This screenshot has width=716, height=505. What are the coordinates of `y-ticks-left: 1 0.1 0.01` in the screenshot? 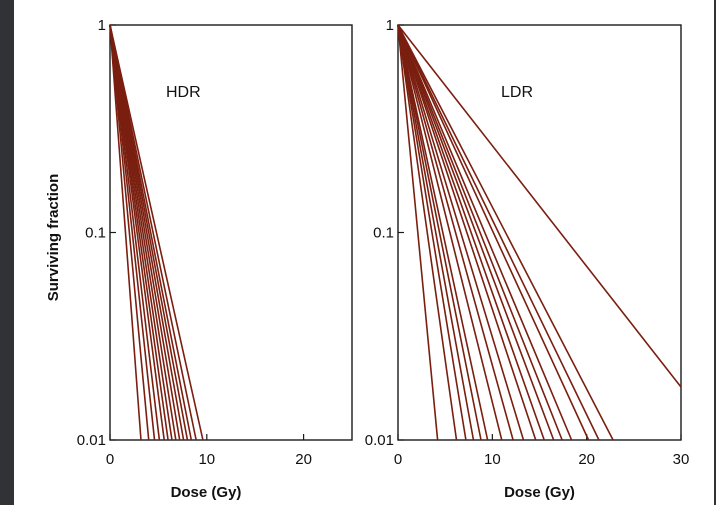 It's located at (96, 233).